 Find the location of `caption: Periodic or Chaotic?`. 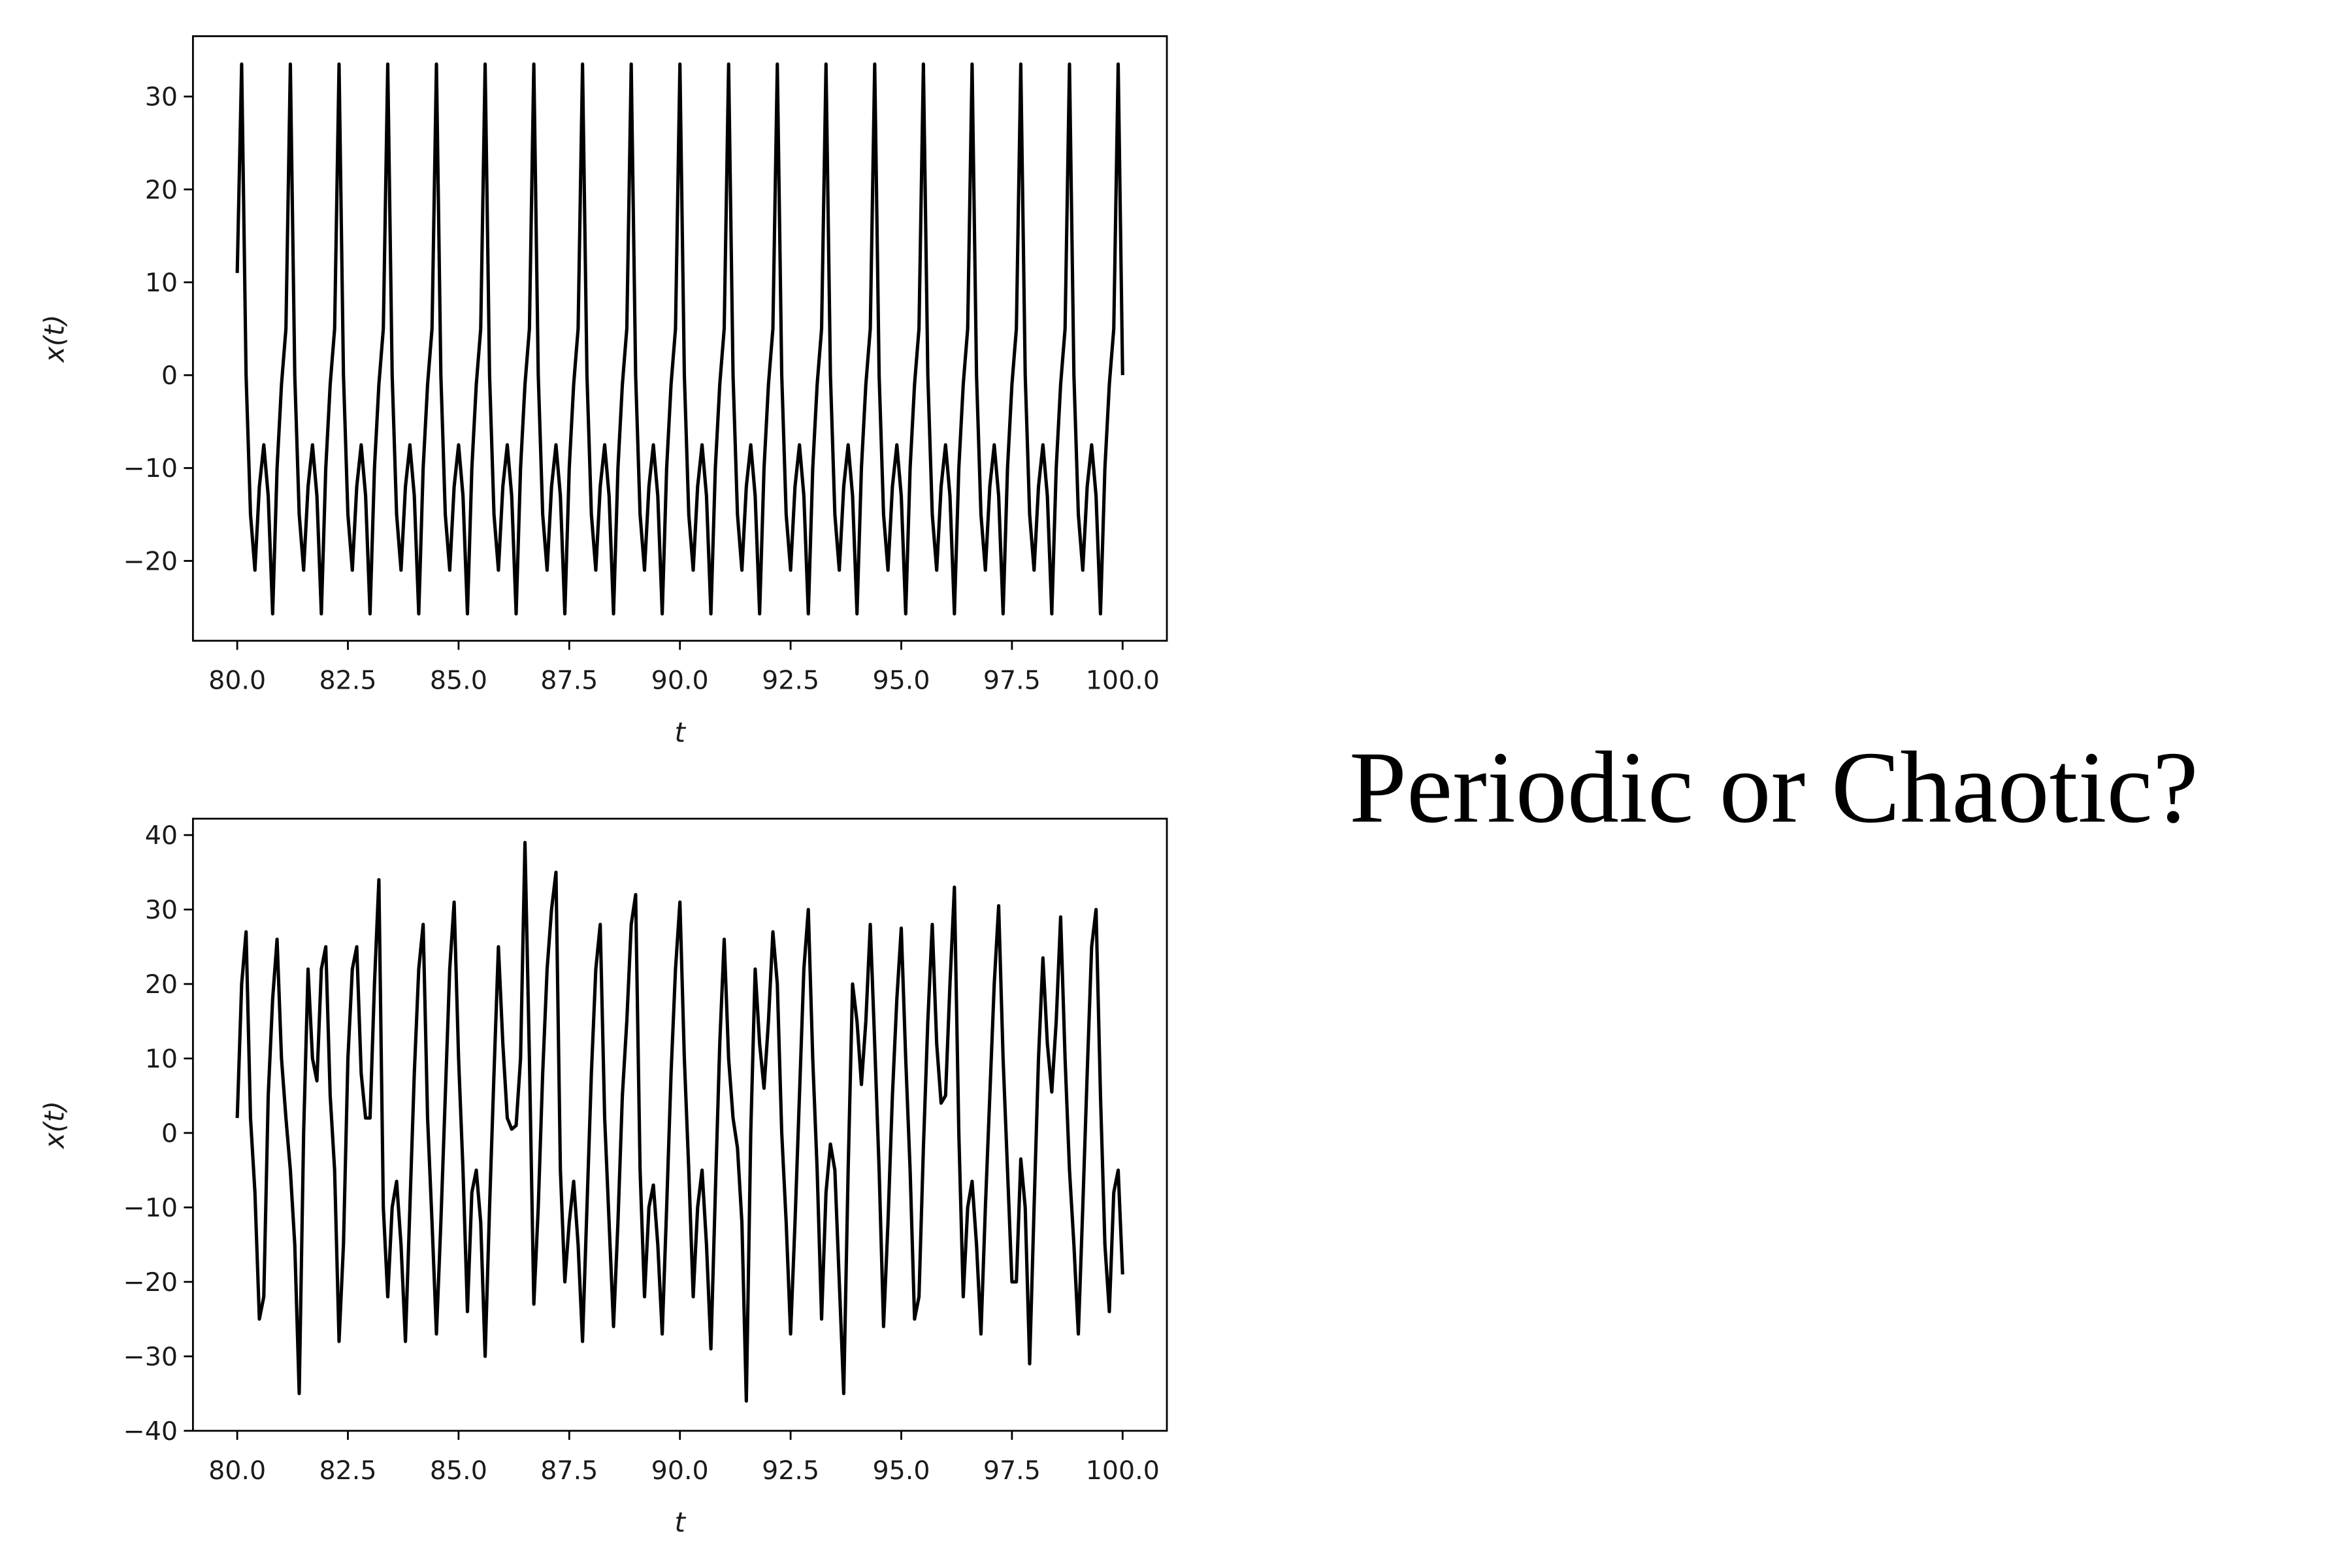

caption: Periodic or Chaotic? is located at coordinates (1773, 787).